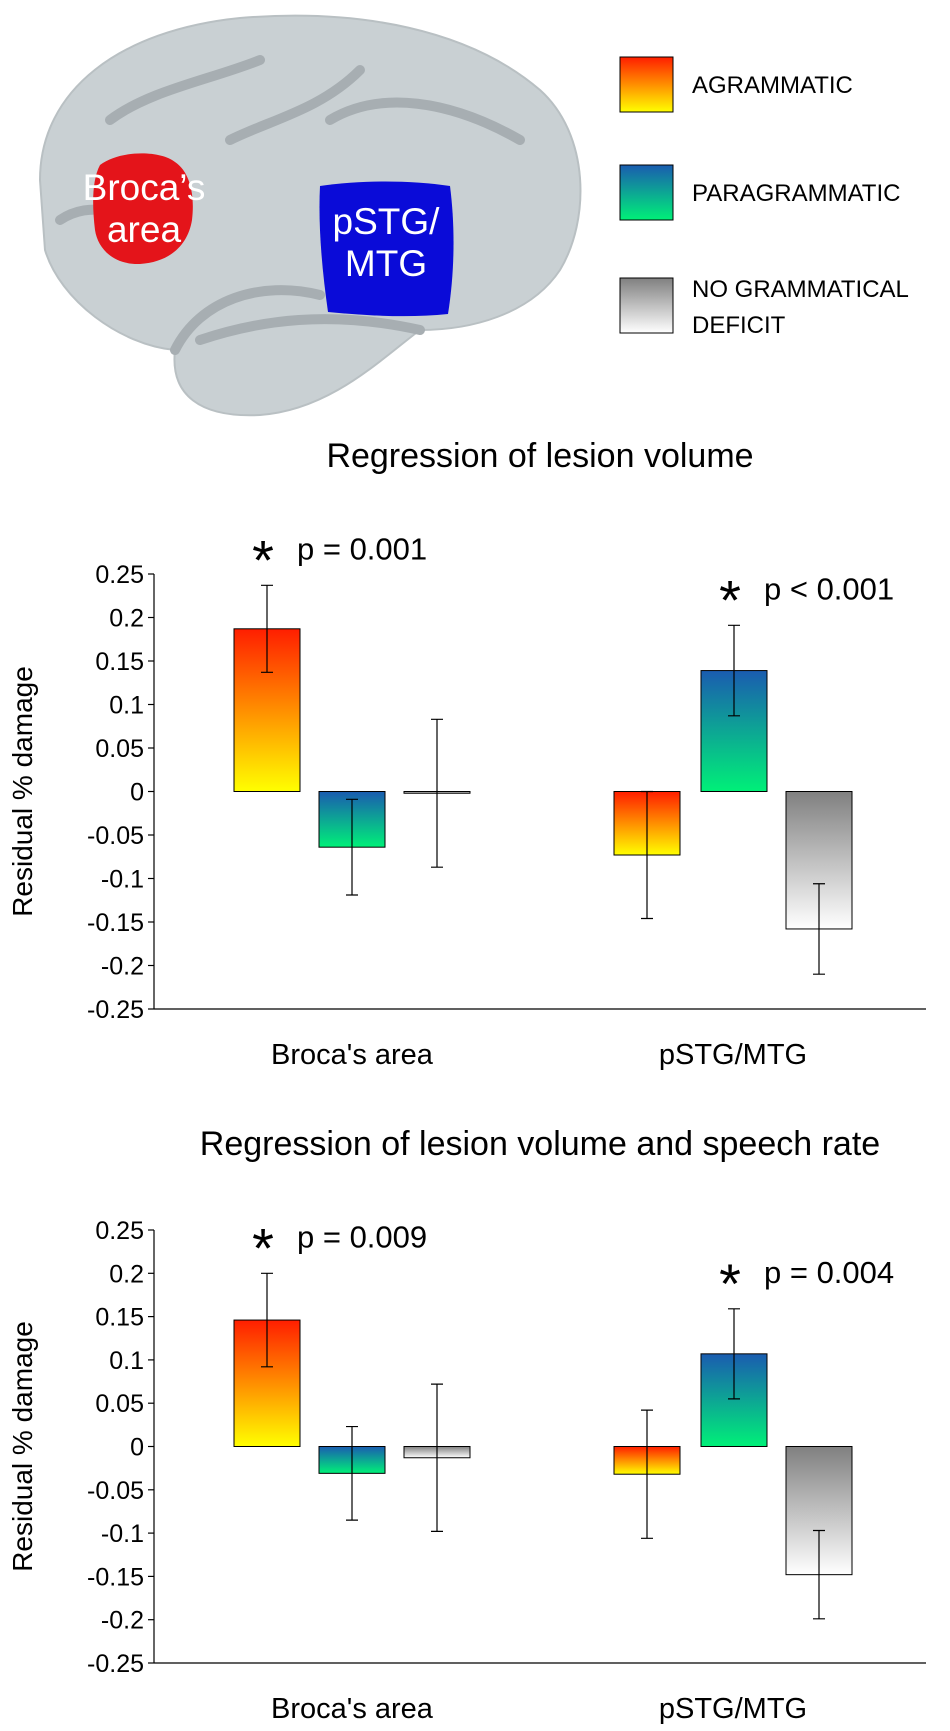  I want to click on p-value: p < 0.001, so click(829, 588).